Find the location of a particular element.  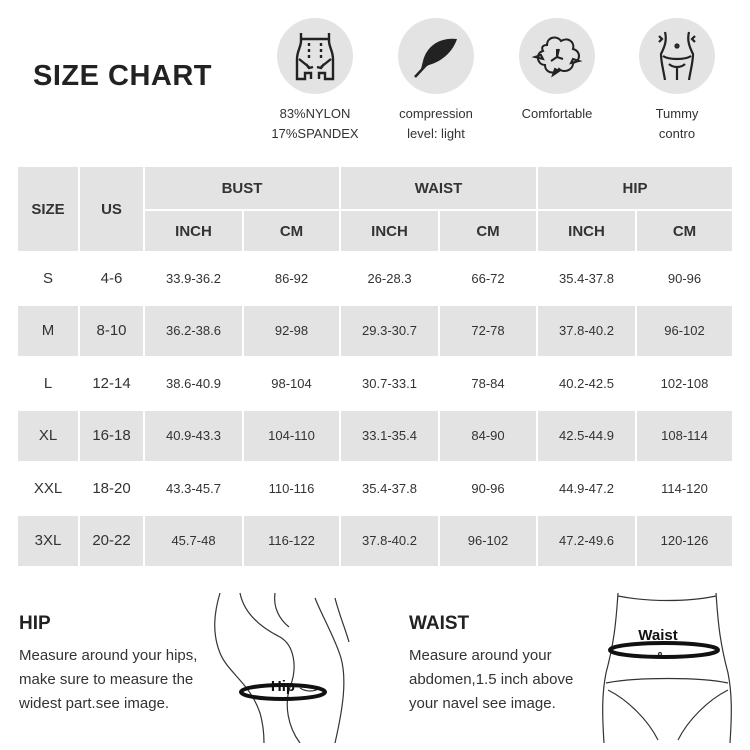

feature-comfortable: Comfortable is located at coordinates (557, 71).